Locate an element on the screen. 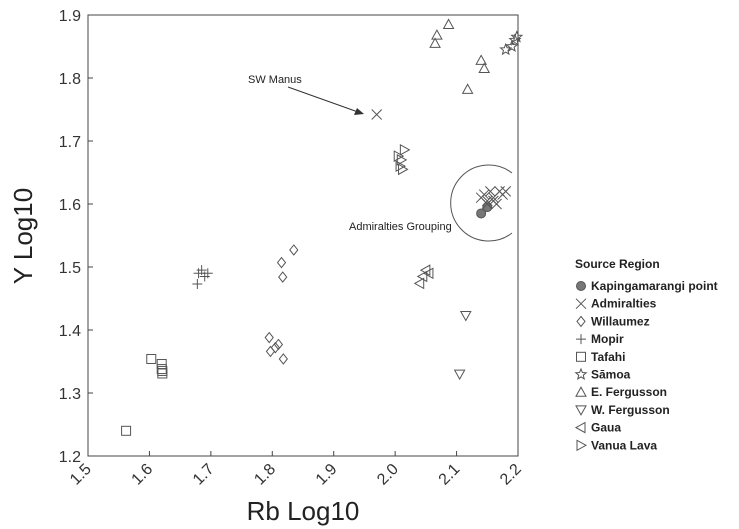 This screenshot has height=529, width=739. sw-manus-arrowhead is located at coordinates (359, 111).